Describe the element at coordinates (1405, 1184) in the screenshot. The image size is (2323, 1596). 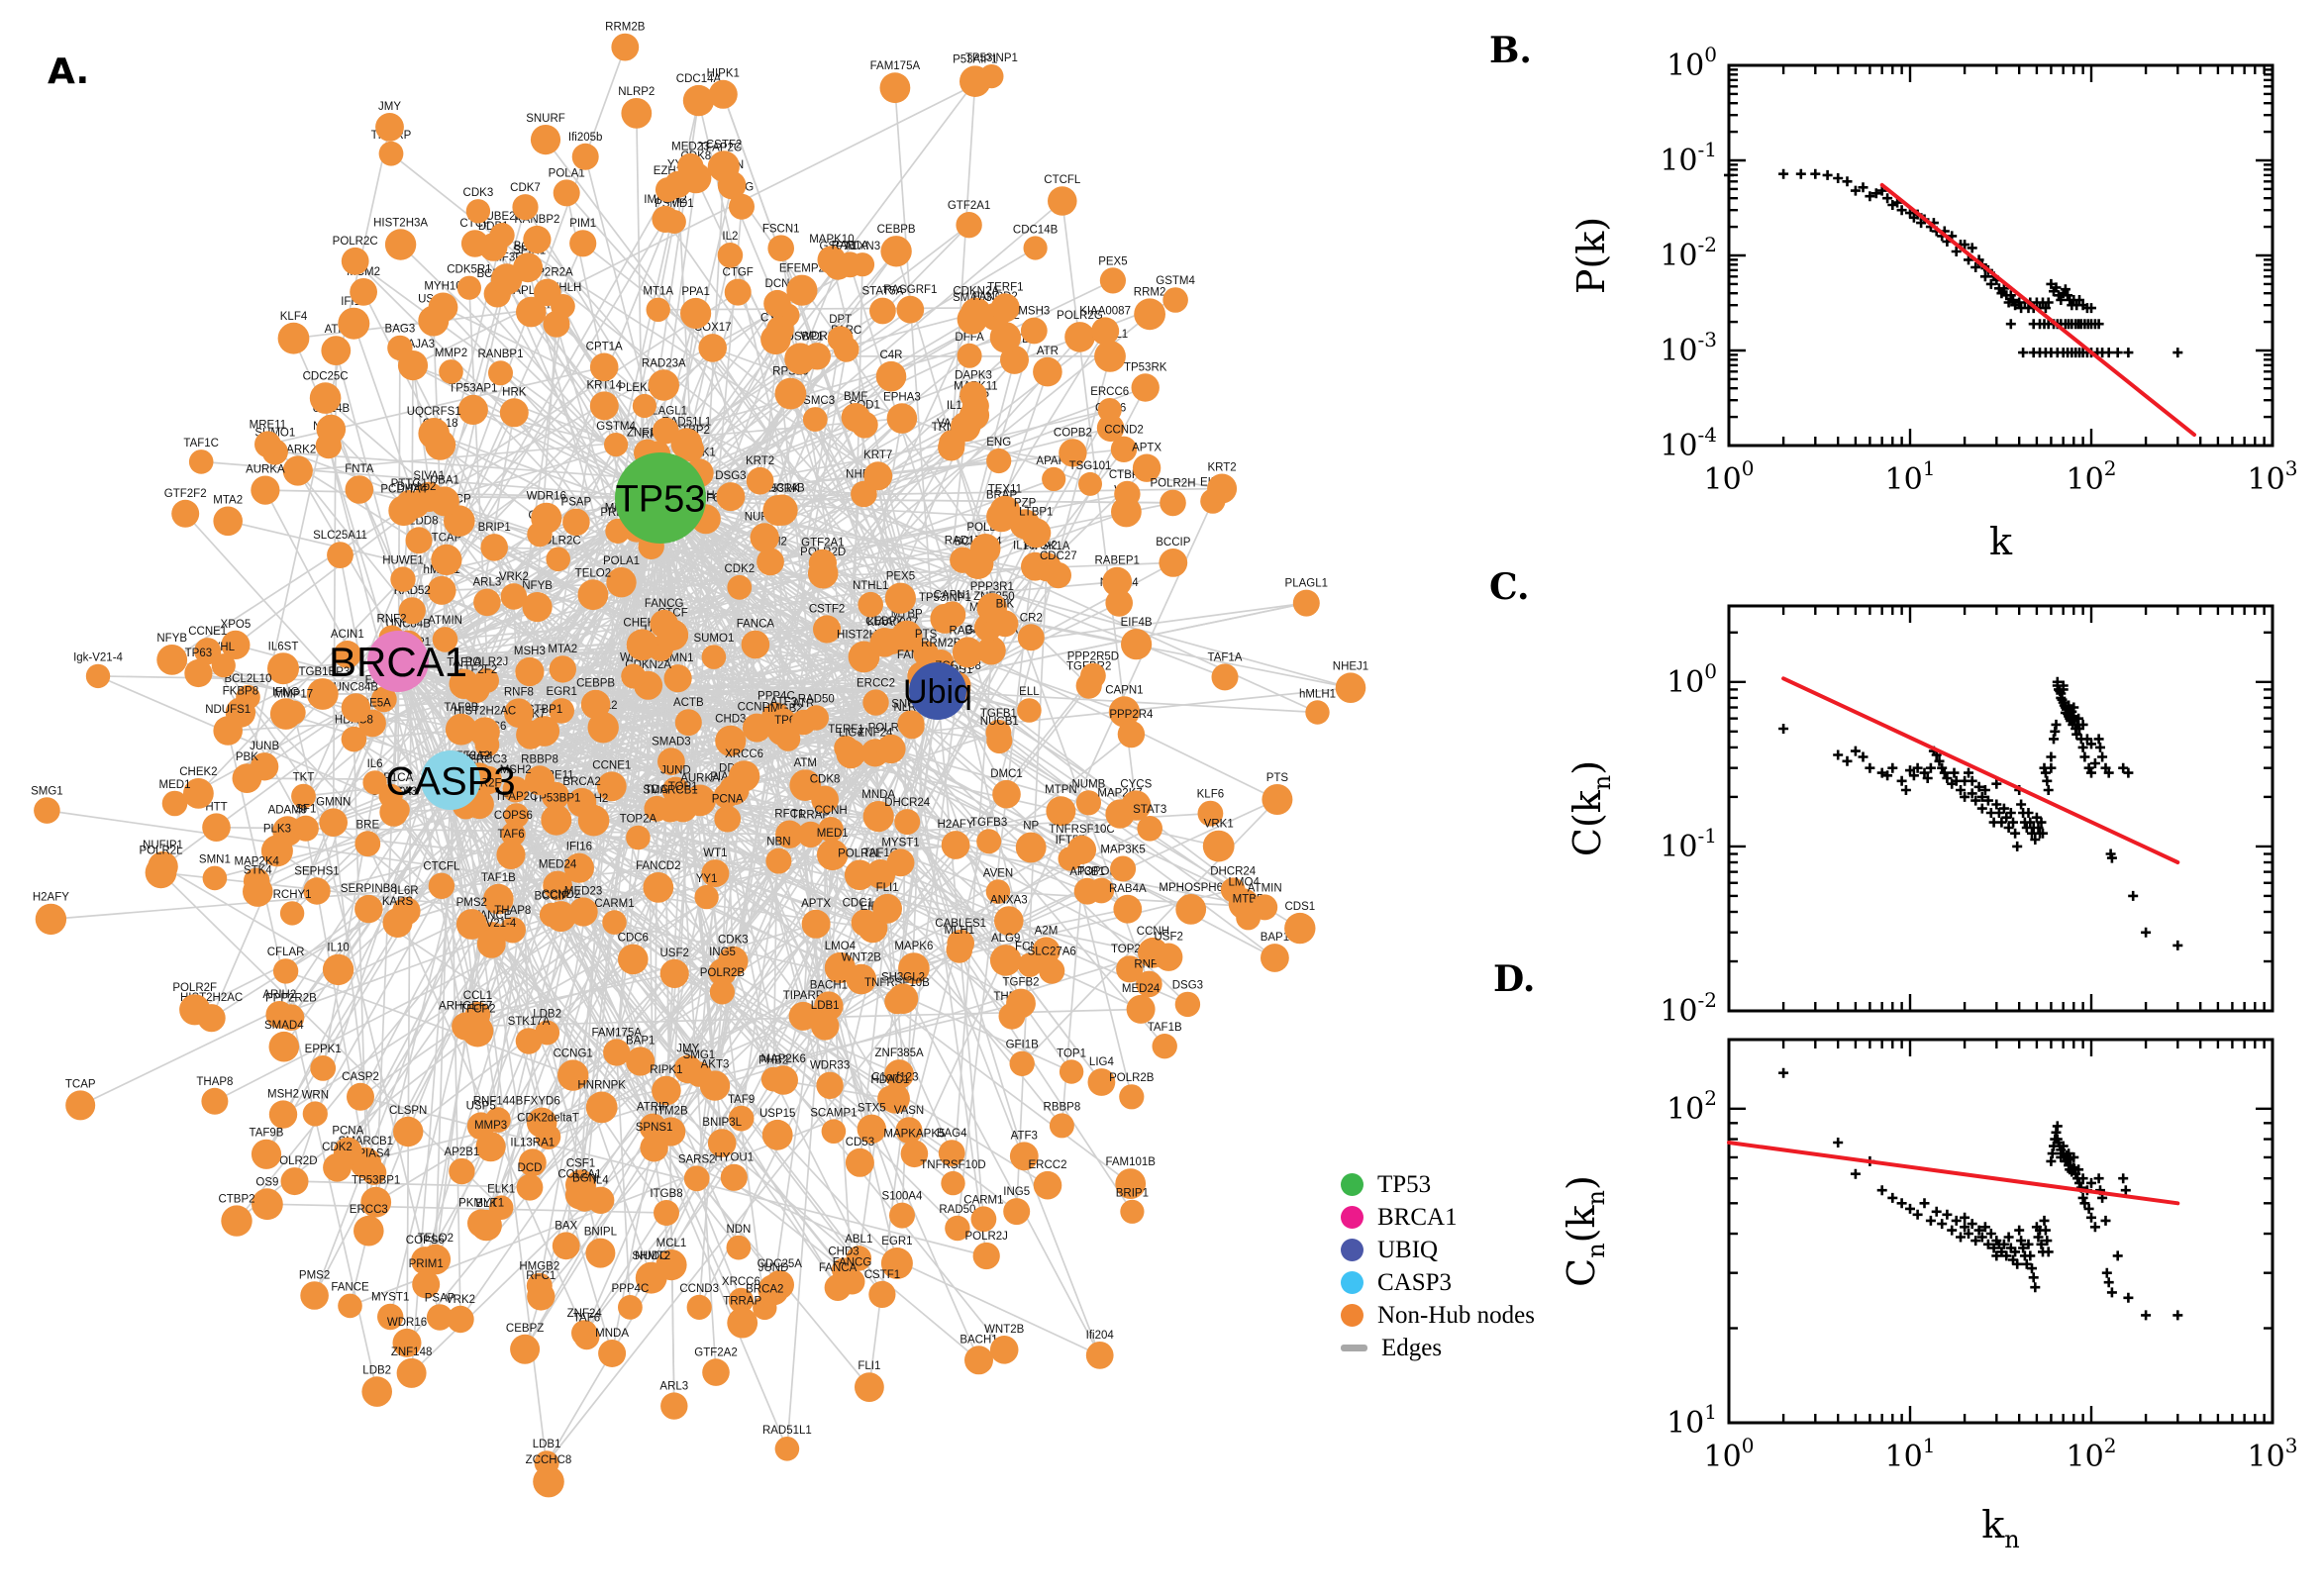
I see `legend-item-label: TP53` at that location.